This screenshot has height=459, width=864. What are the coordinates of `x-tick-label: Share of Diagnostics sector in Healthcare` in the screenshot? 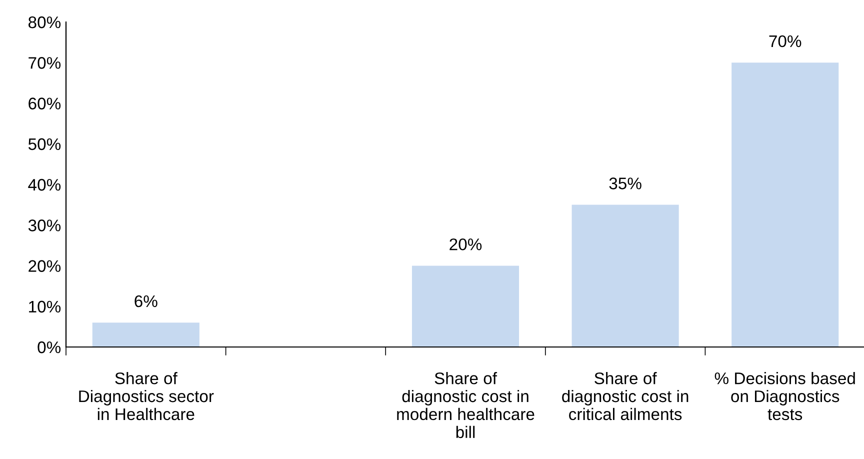 It's located at (146, 396).